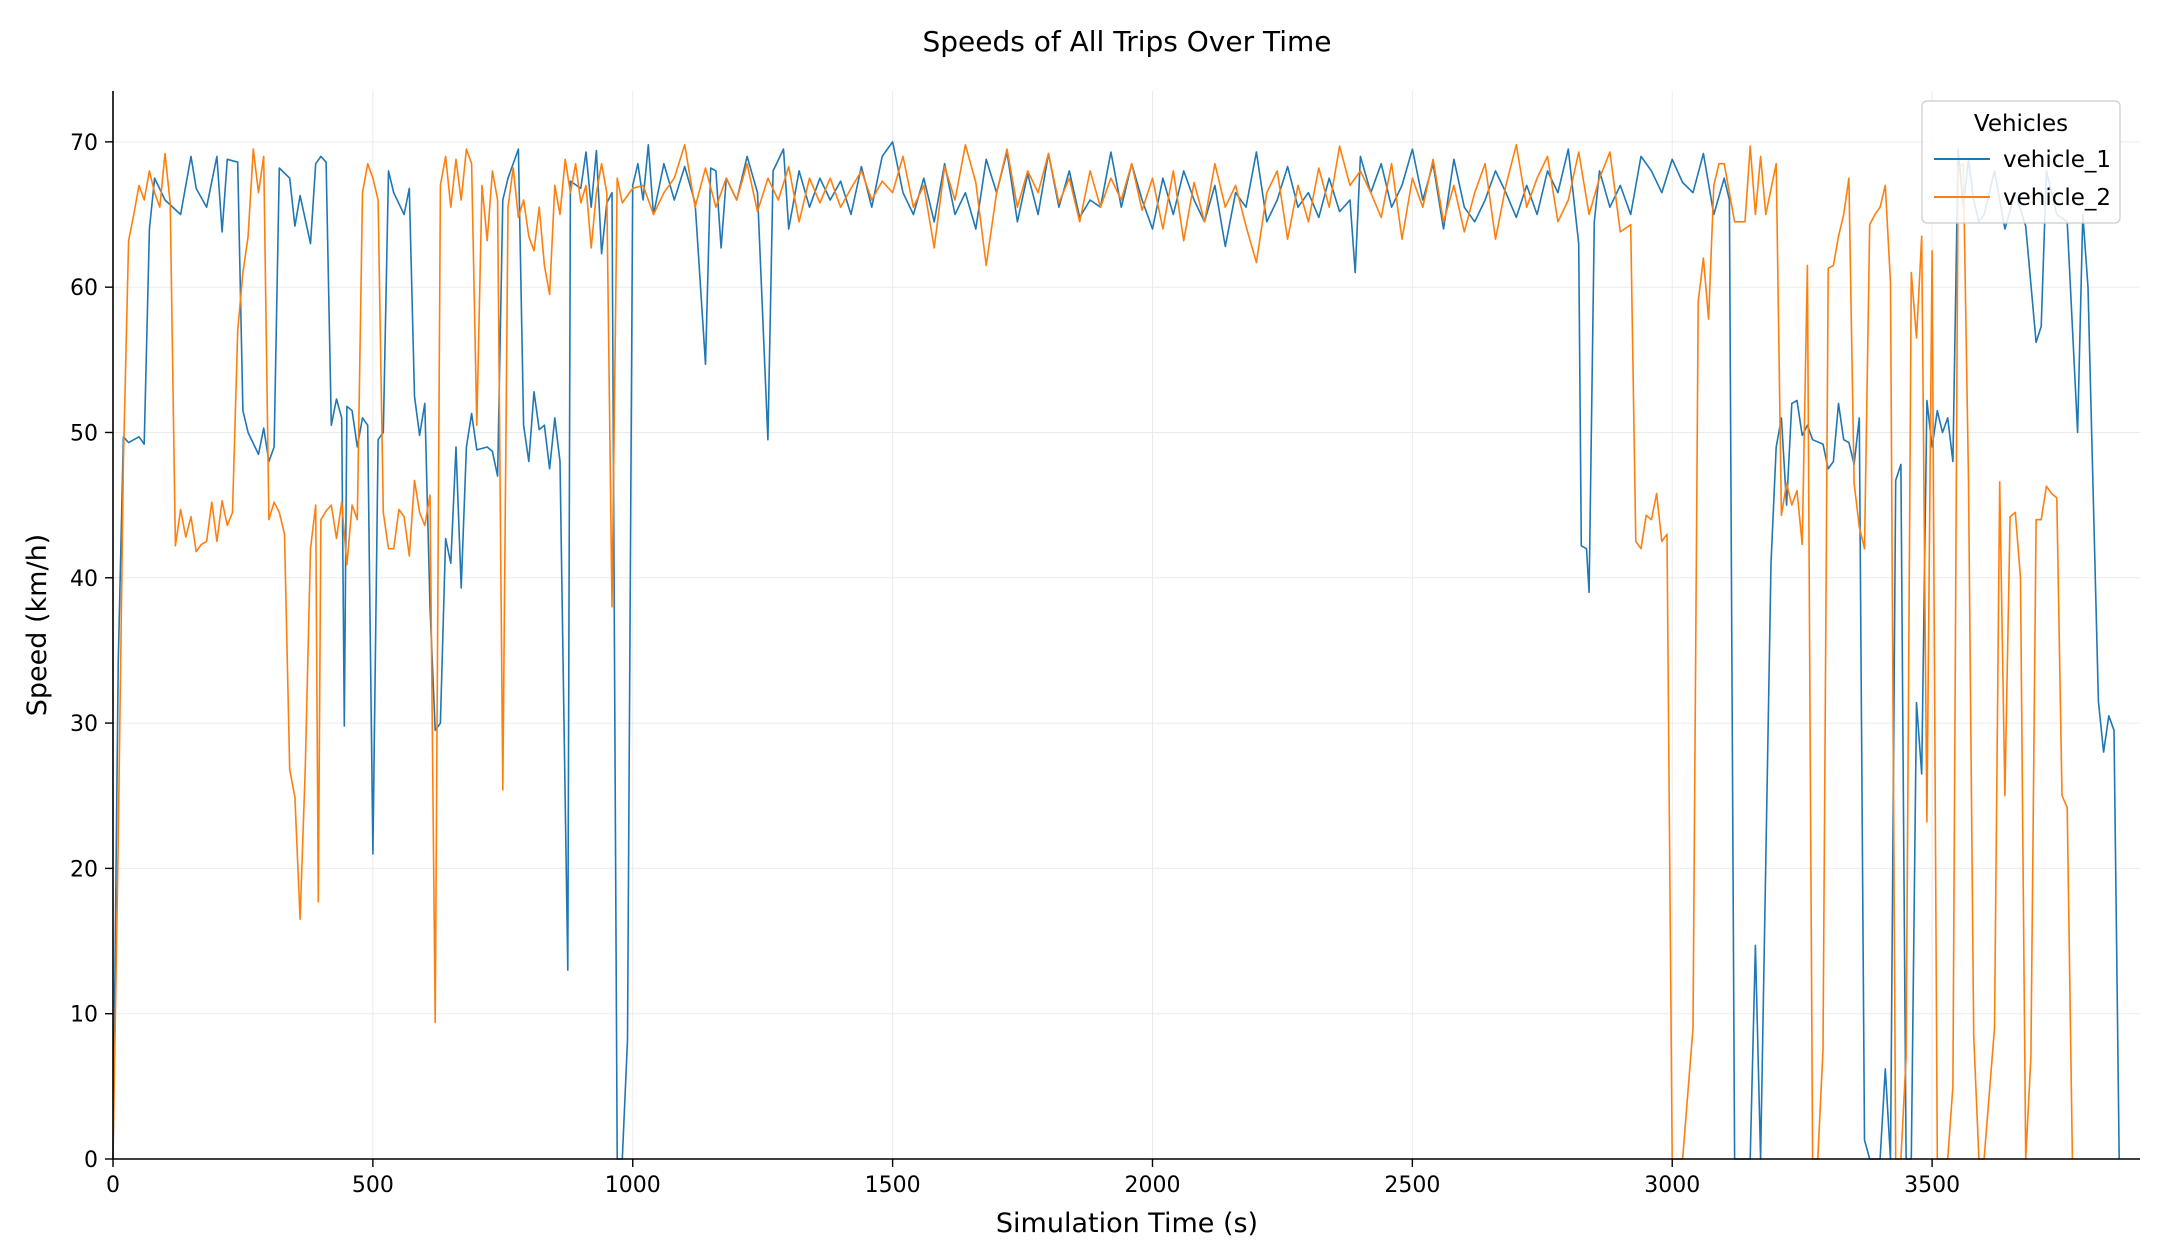  What do you see at coordinates (84, 1015) in the screenshot?
I see `y-tick-label: 10` at bounding box center [84, 1015].